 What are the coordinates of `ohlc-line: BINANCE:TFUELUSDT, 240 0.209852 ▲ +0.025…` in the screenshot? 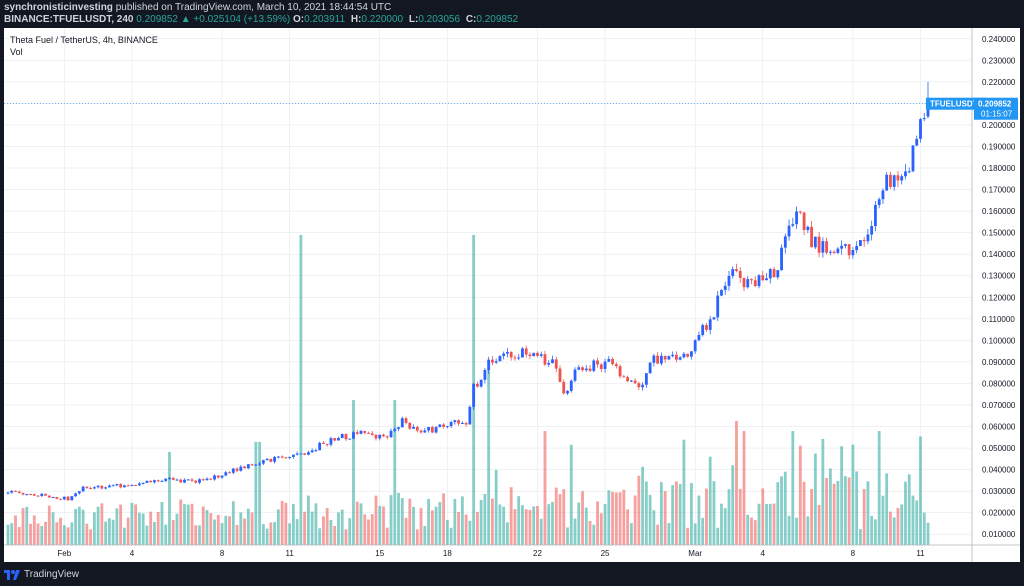 It's located at (512, 20).